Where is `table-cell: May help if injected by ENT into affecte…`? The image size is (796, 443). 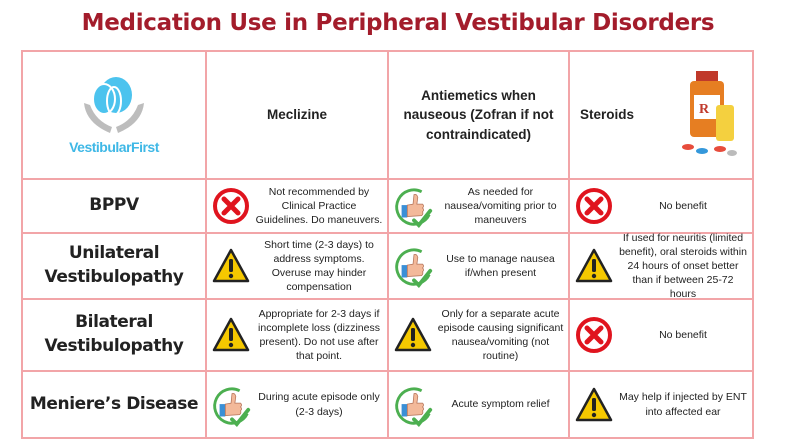 table-cell: May help if injected by ENT into affecte… is located at coordinates (661, 404).